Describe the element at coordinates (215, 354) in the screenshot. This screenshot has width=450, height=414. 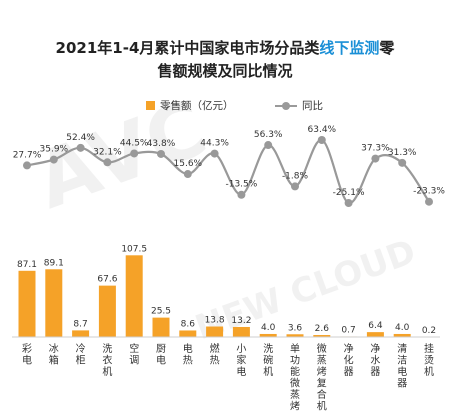
I see `category-label: 燃热` at that location.